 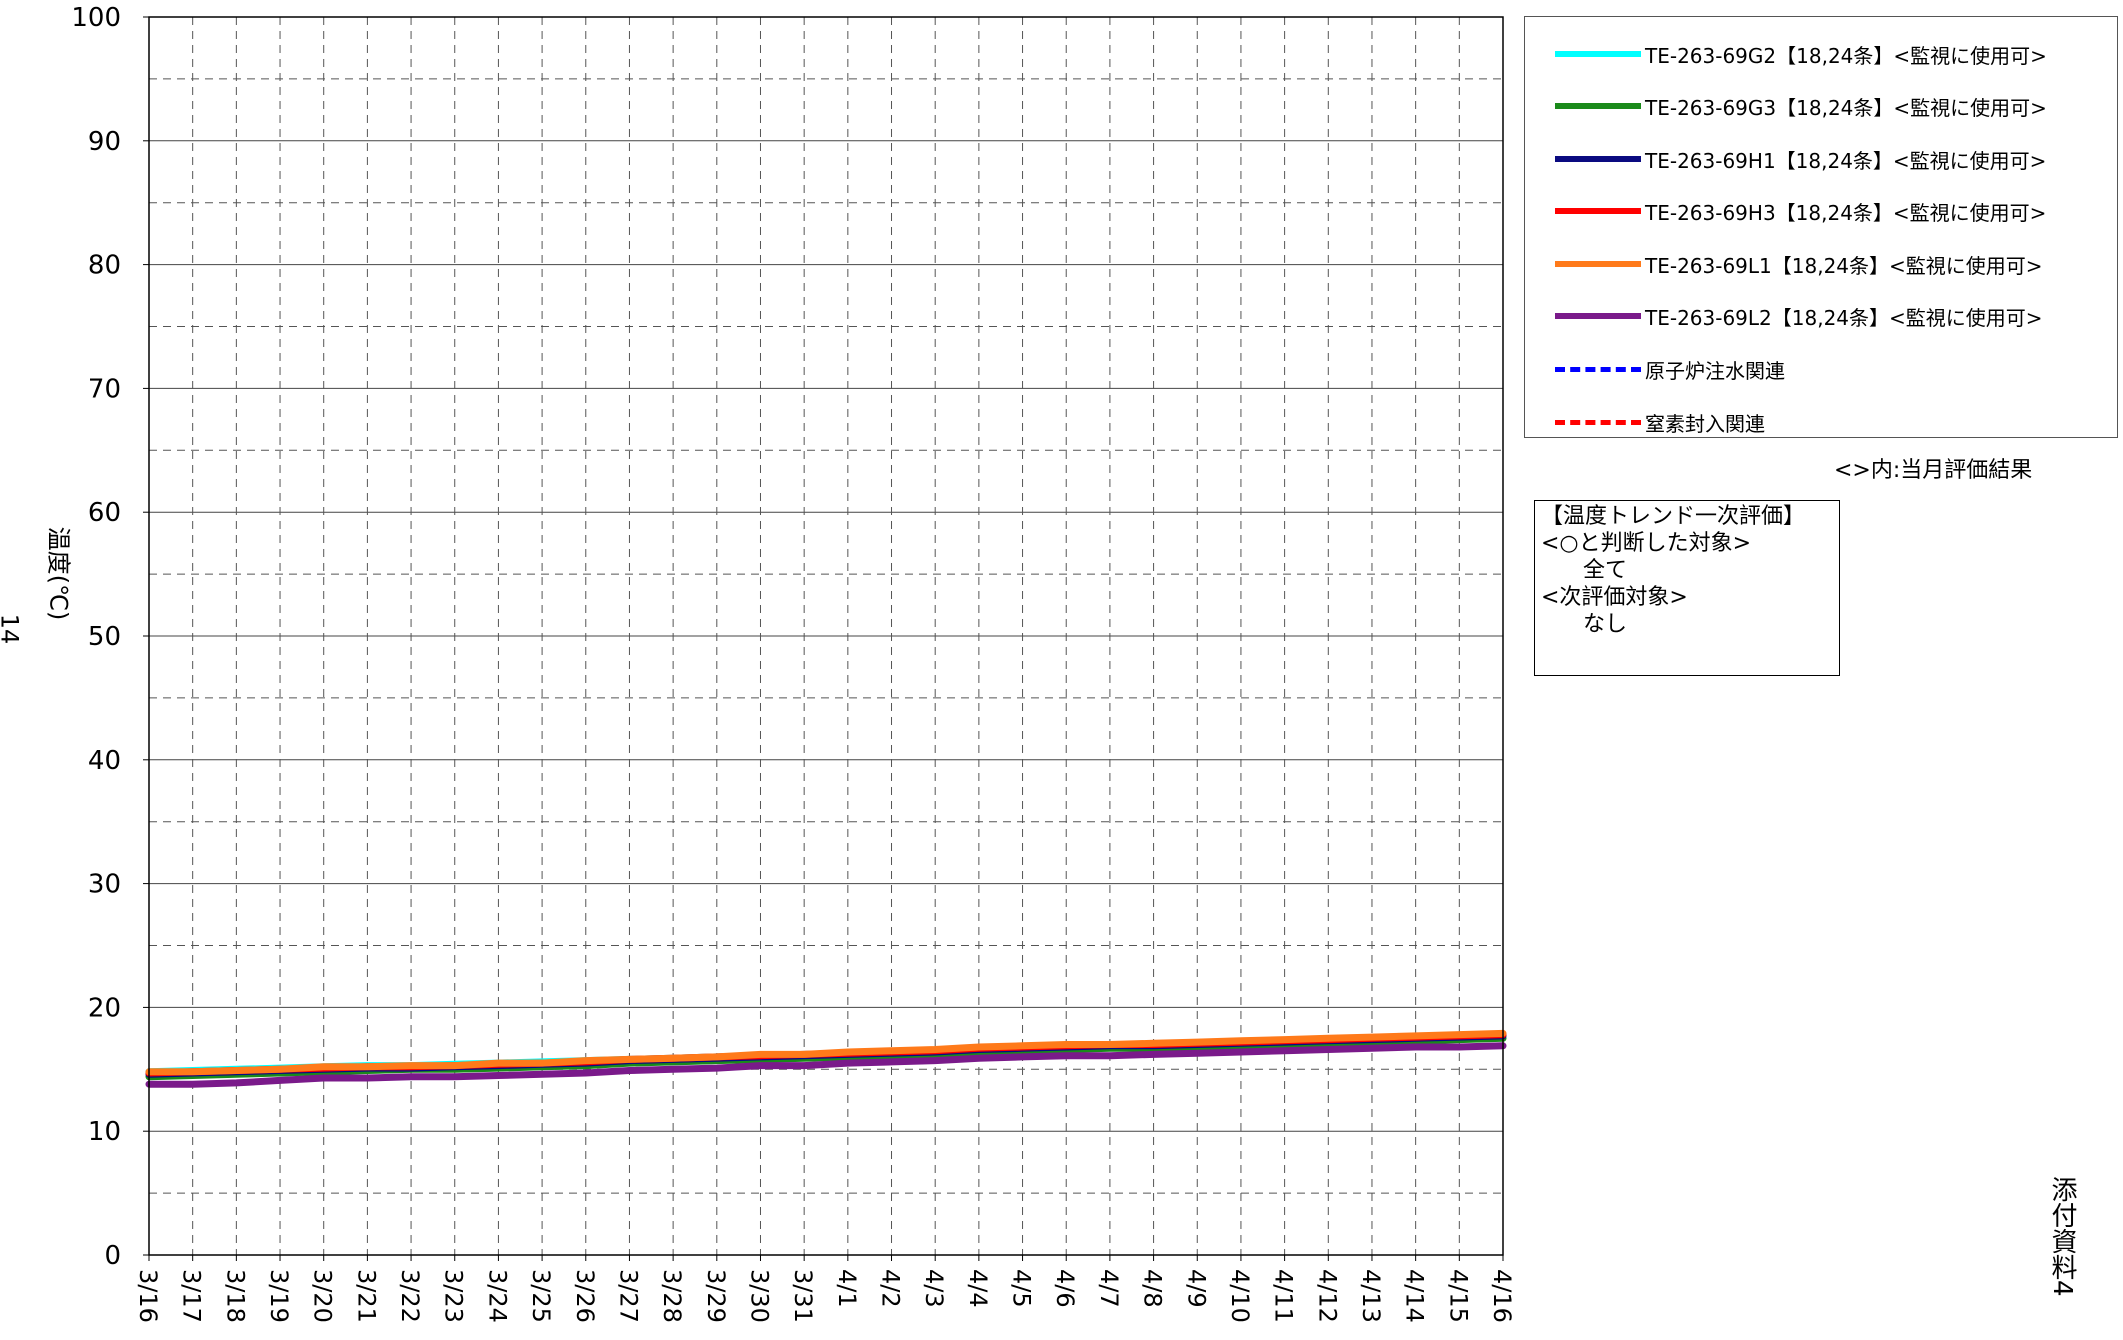 What do you see at coordinates (1415, 1296) in the screenshot?
I see `x-tick-label: 4/14` at bounding box center [1415, 1296].